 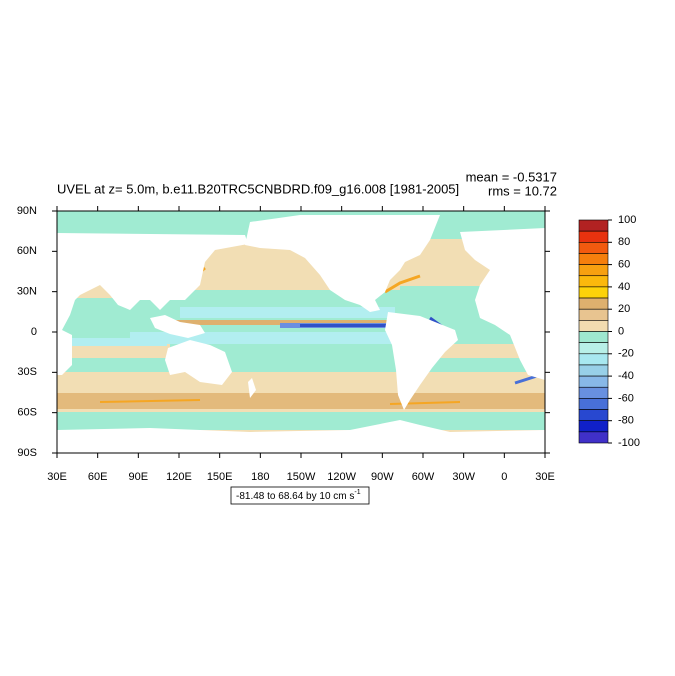 I want to click on y-tick-label: 30N, so click(x=27, y=292).